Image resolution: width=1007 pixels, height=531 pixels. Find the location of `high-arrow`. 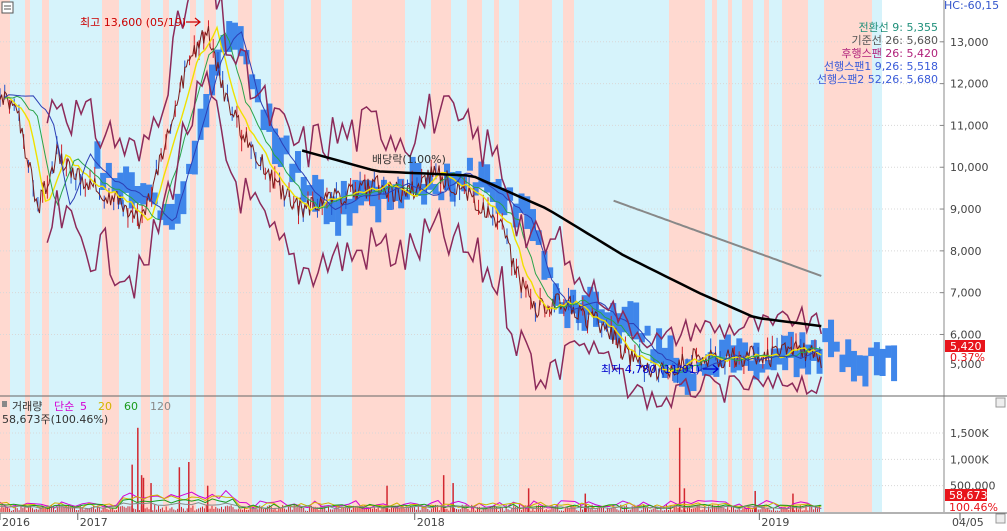

high-arrow is located at coordinates (193, 22).